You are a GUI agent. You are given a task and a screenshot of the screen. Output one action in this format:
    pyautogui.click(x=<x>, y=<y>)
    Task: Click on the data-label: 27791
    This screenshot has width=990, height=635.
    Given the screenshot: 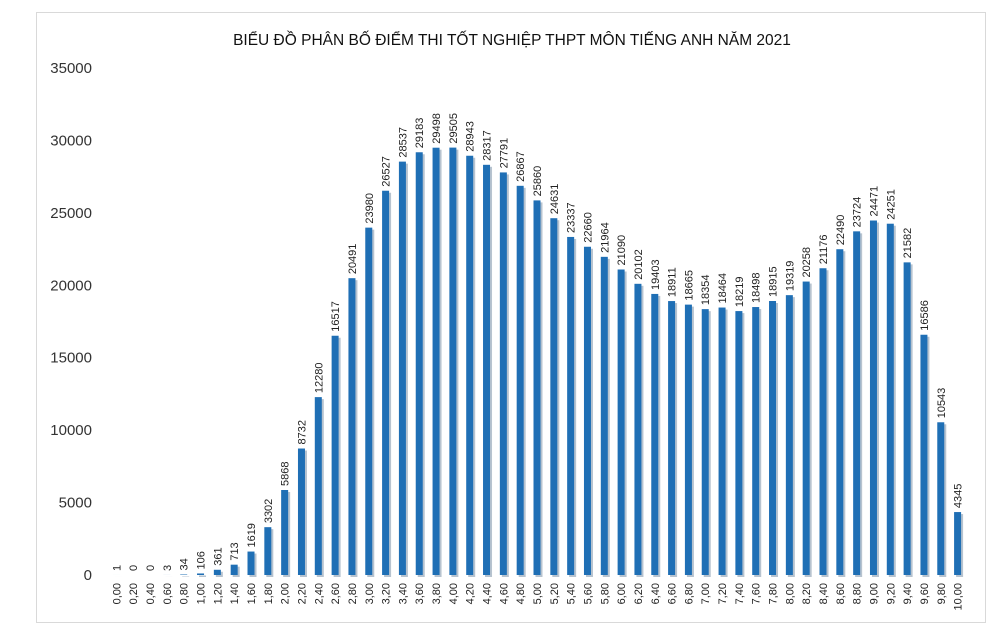 What is the action you would take?
    pyautogui.click(x=504, y=153)
    